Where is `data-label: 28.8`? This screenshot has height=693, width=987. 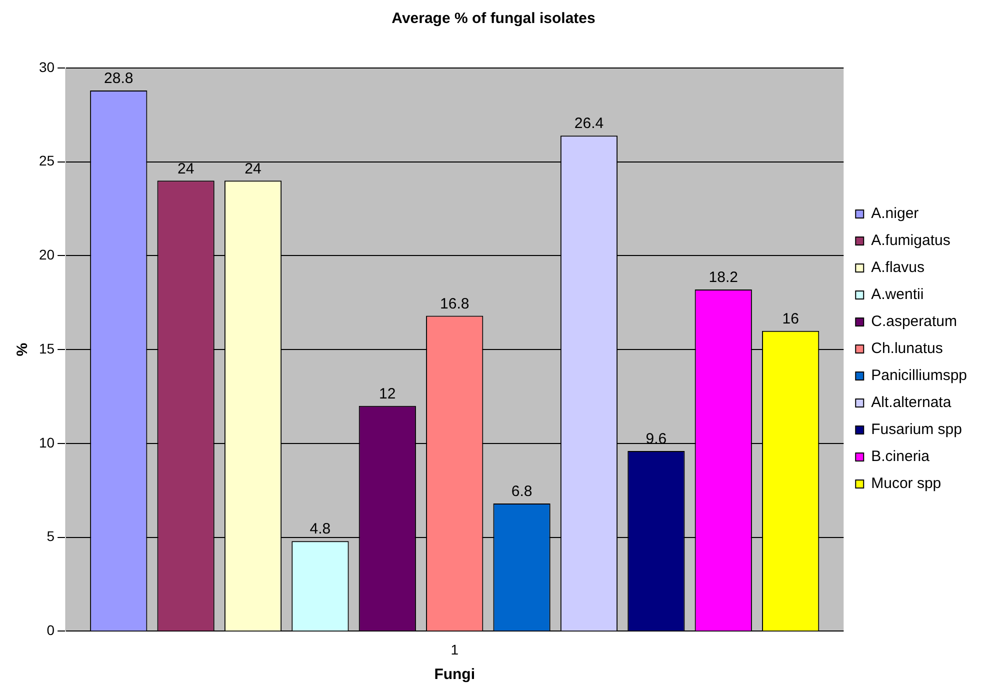
data-label: 28.8 is located at coordinates (119, 79).